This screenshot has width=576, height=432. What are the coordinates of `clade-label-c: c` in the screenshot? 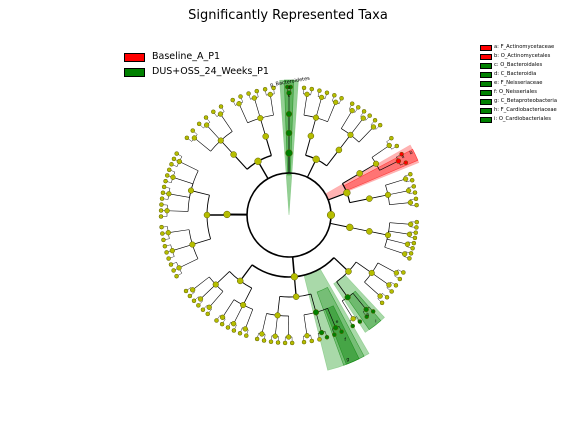 It's located at (289, 96).